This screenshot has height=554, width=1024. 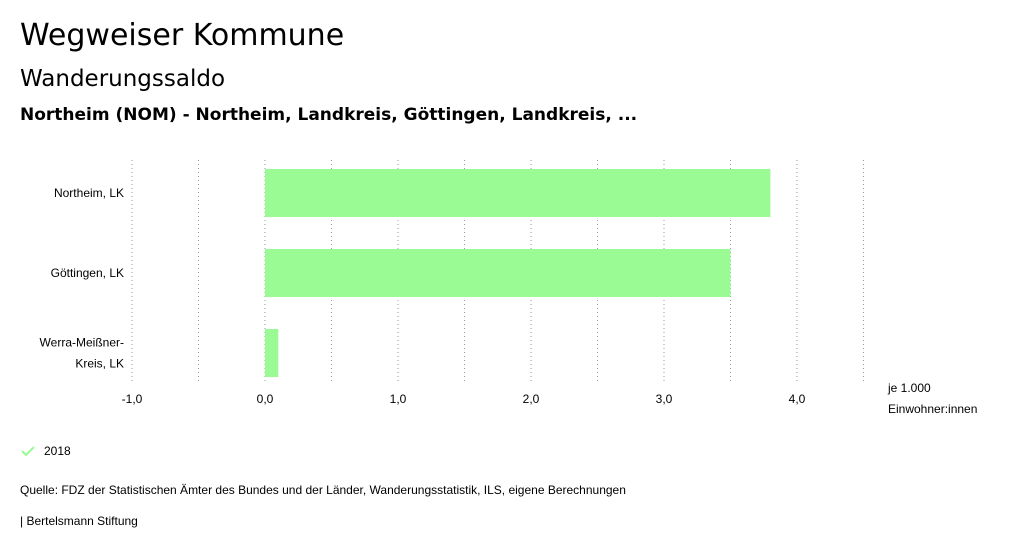 What do you see at coordinates (182, 35) in the screenshot?
I see `app-title: Wegweiser Kommune` at bounding box center [182, 35].